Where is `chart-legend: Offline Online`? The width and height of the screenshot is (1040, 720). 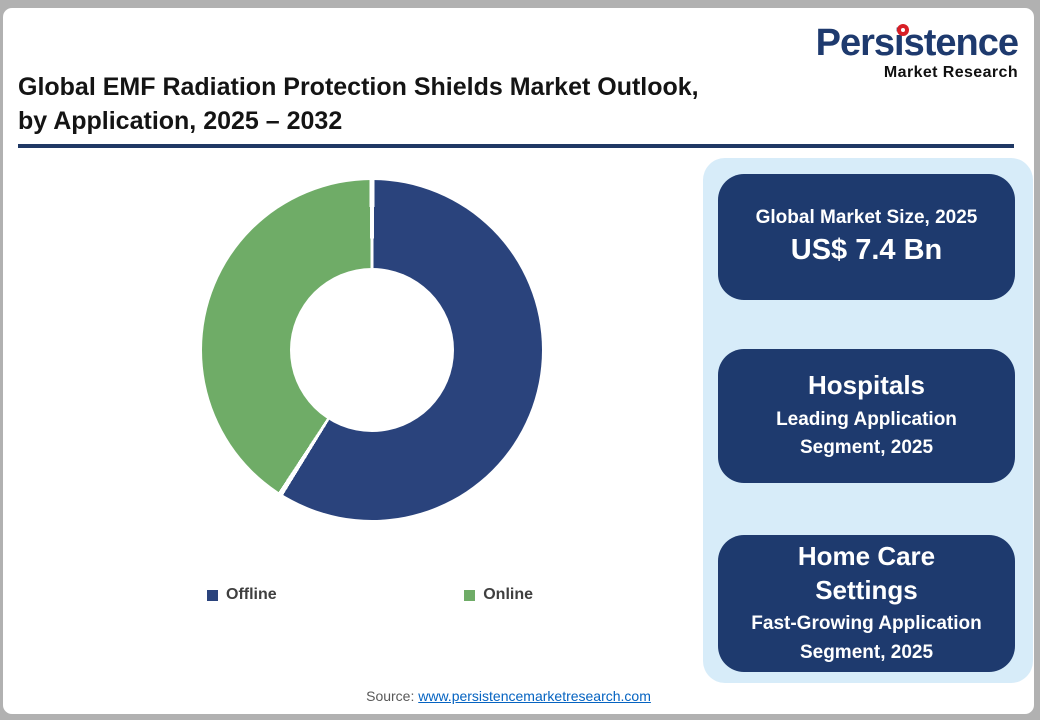 chart-legend: Offline Online is located at coordinates (370, 595).